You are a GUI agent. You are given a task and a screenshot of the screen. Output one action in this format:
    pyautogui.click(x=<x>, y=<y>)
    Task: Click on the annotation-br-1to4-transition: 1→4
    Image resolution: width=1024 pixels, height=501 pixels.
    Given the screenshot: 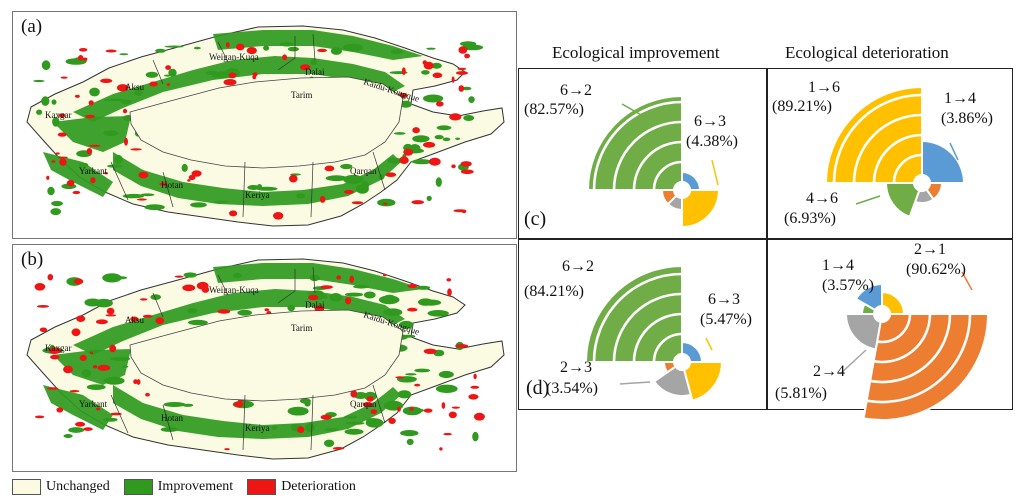 What is the action you would take?
    pyautogui.click(x=838, y=265)
    